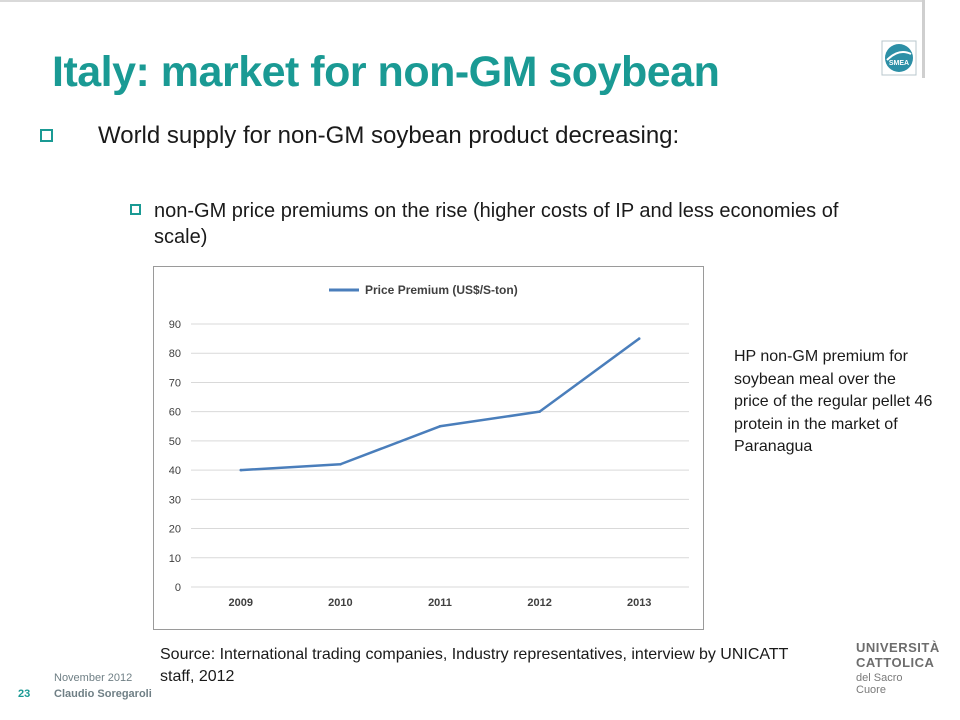  I want to click on page-number: 23, so click(24, 694).